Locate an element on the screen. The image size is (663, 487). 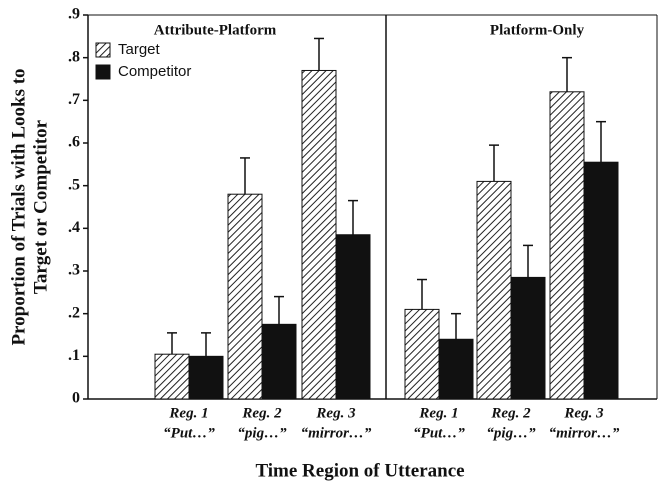
y-axis-title: Target or Competitor is located at coordinates (40, 206).